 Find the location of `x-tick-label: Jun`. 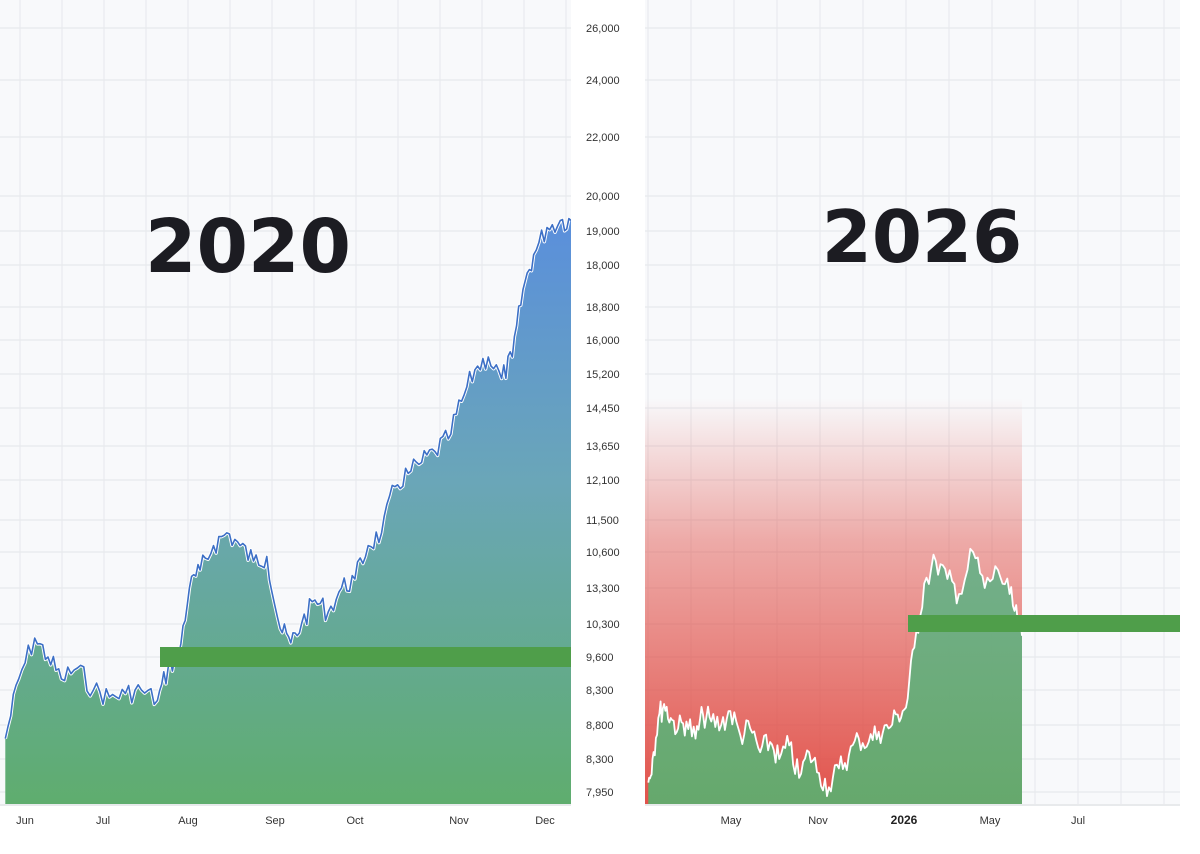

x-tick-label: Jun is located at coordinates (25, 821).